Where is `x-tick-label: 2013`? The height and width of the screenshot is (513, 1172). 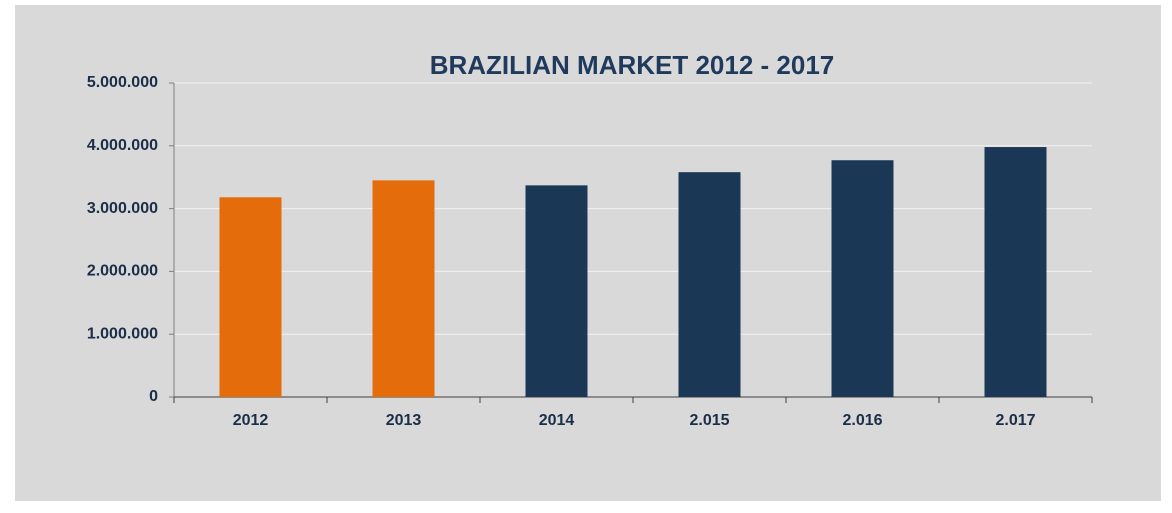
x-tick-label: 2013 is located at coordinates (404, 420).